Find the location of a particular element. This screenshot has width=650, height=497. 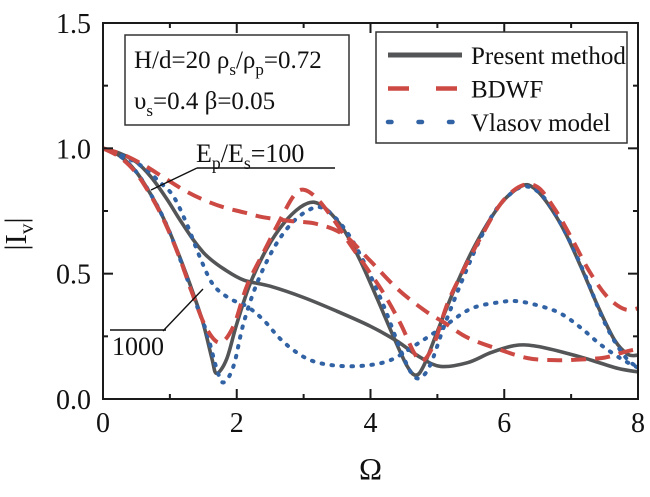

y-tick-label: 0.5 is located at coordinates (73, 275).